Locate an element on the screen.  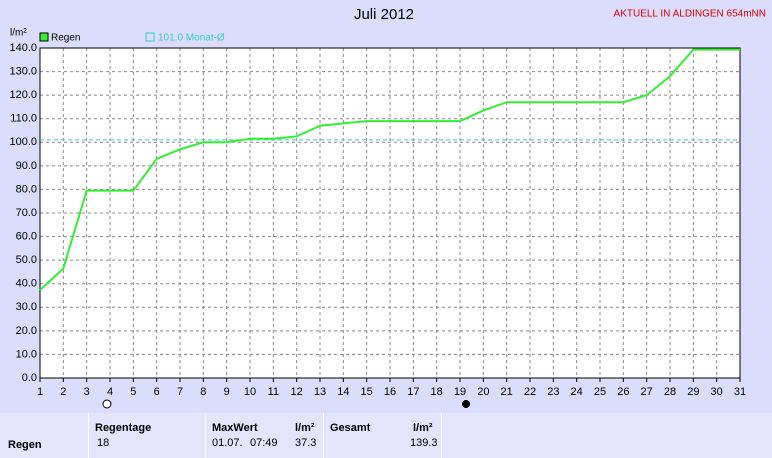
x-tick-label: 24 is located at coordinates (577, 392).